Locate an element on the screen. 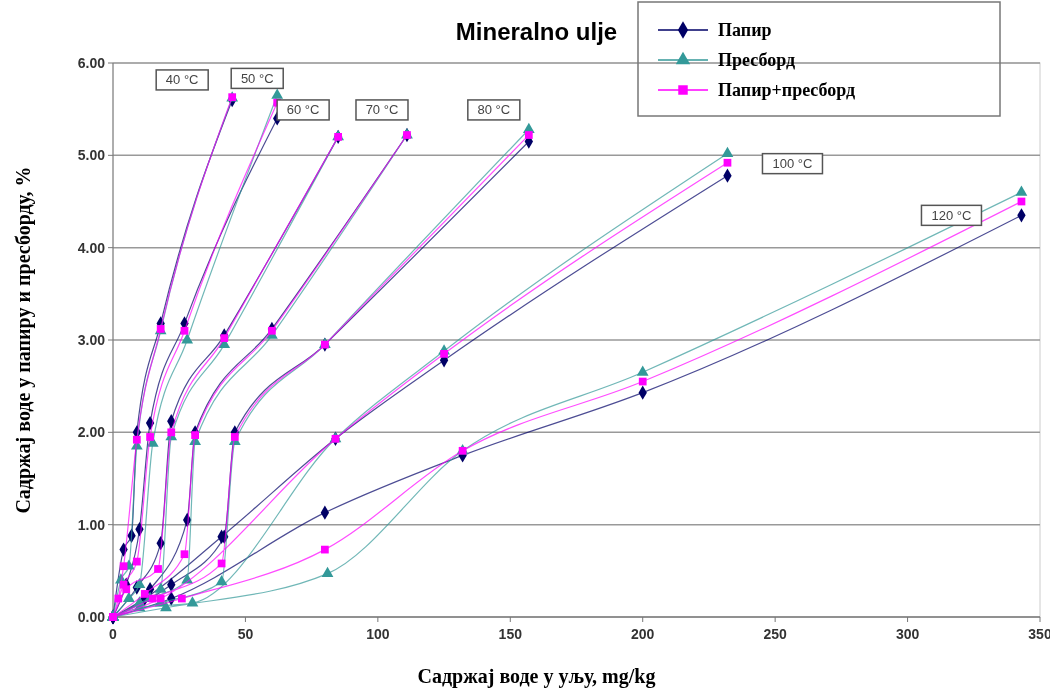 Image resolution: width=1050 pixels, height=693 pixels. annotation: 100 °C is located at coordinates (792, 164).